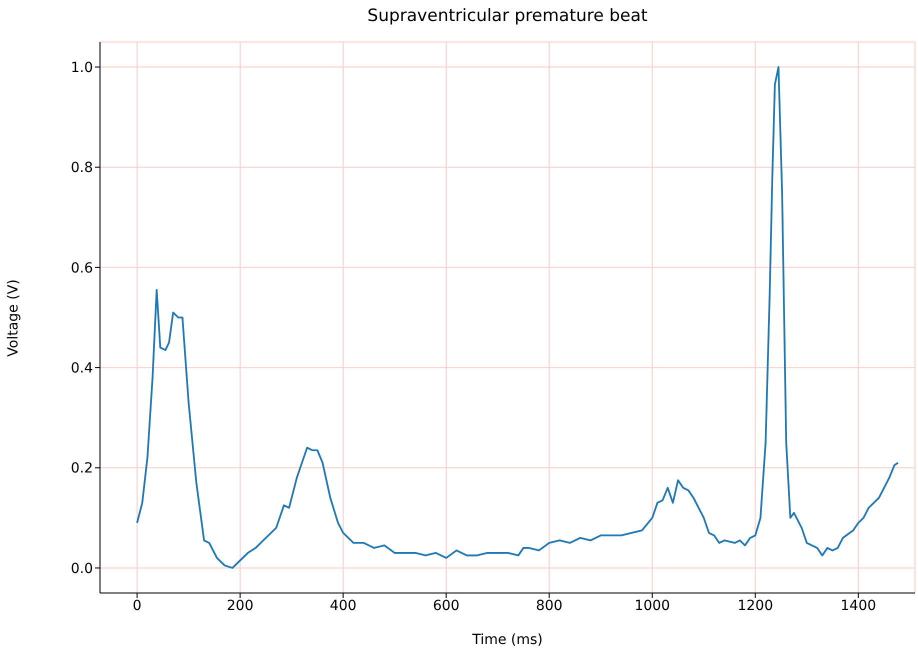 Image resolution: width=918 pixels, height=659 pixels. I want to click on y-tick-label: 0.0, so click(81, 568).